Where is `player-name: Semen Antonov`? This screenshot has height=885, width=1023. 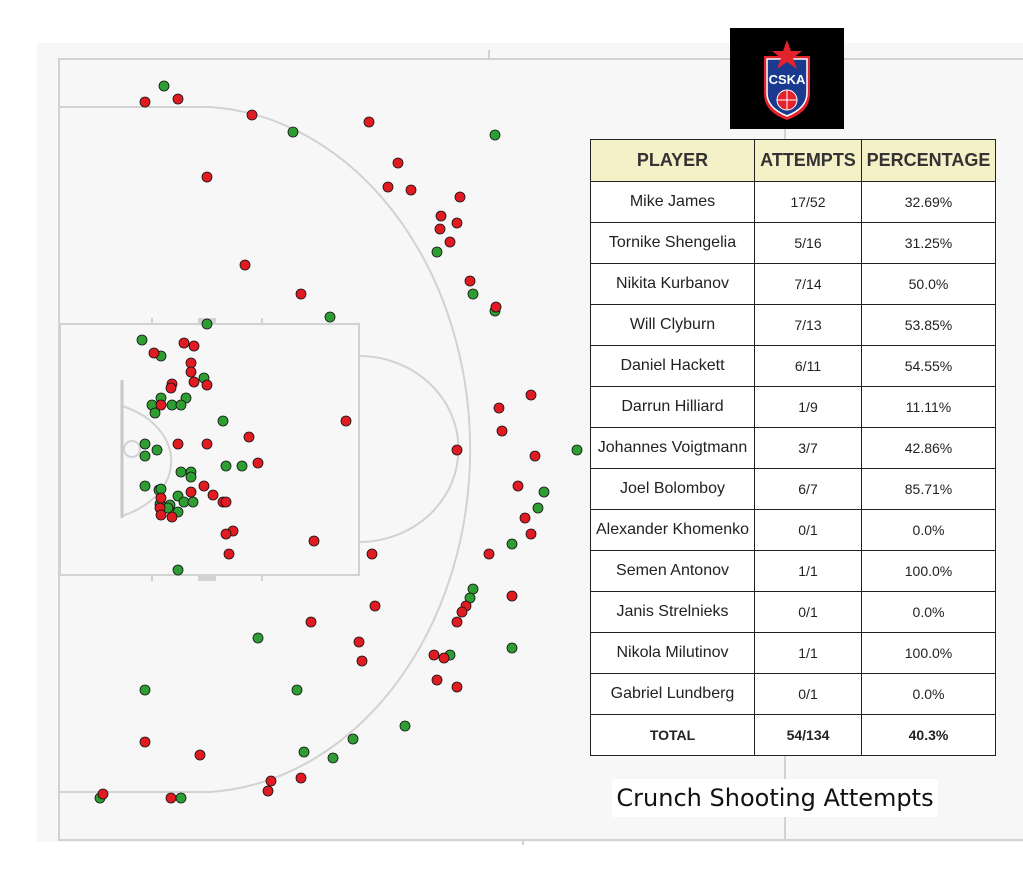 player-name: Semen Antonov is located at coordinates (672, 571).